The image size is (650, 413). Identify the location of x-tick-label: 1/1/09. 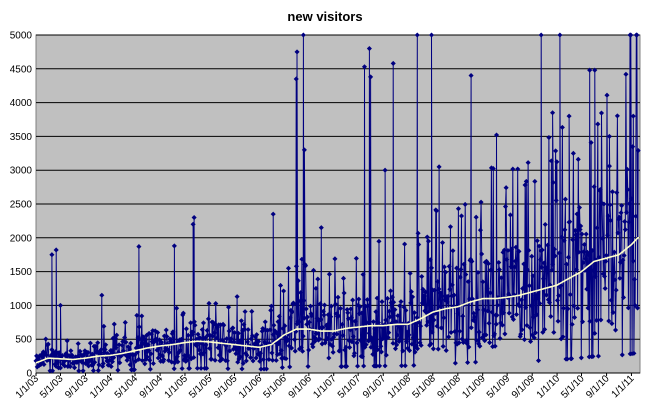
(474, 387).